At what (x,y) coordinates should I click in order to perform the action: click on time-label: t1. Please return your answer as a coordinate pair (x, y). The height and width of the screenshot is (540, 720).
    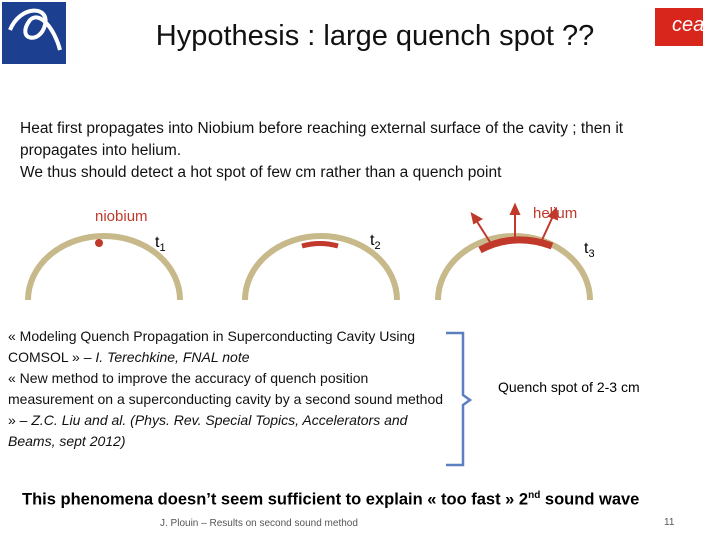
    Looking at the image, I should click on (160, 244).